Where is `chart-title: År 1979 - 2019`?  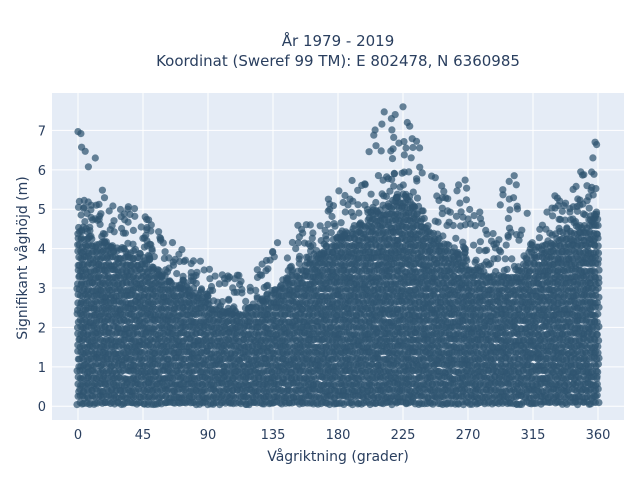 chart-title: År 1979 - 2019 is located at coordinates (338, 40).